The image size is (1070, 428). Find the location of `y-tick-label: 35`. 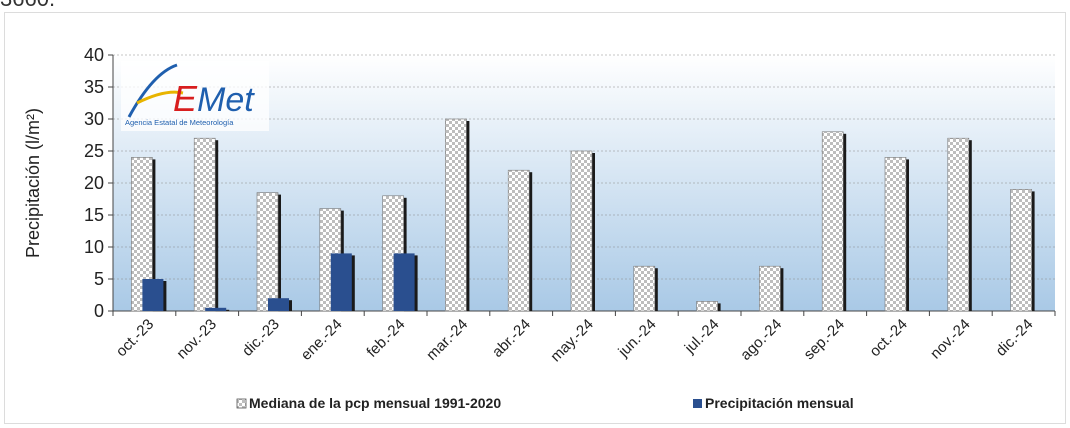

y-tick-label: 35 is located at coordinates (94, 87).